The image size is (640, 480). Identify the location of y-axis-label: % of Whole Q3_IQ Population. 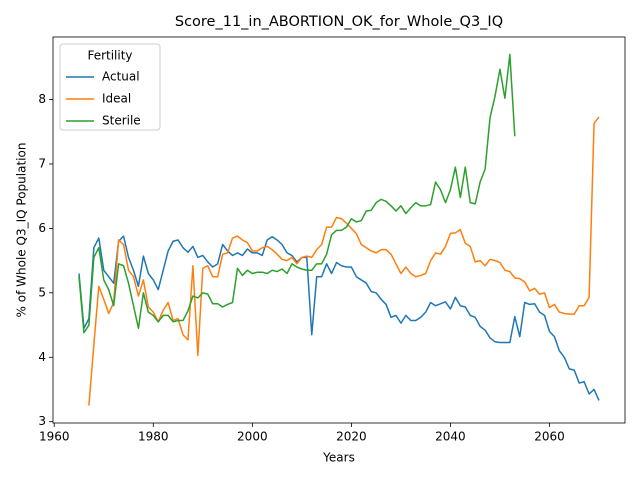
(22, 230).